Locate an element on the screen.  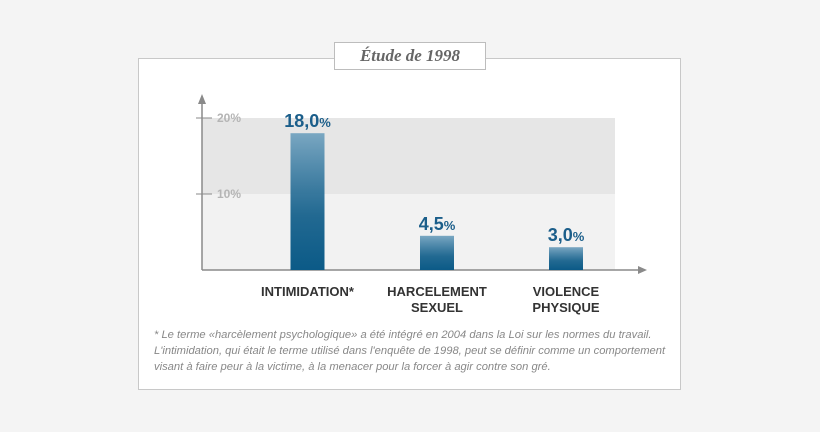
y-axis-arrow-icon is located at coordinates (202, 99).